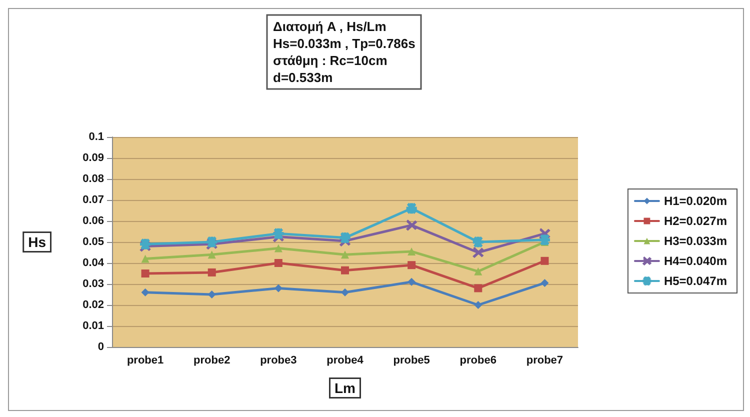  I want to click on x-tick-label: probe3, so click(278, 360).